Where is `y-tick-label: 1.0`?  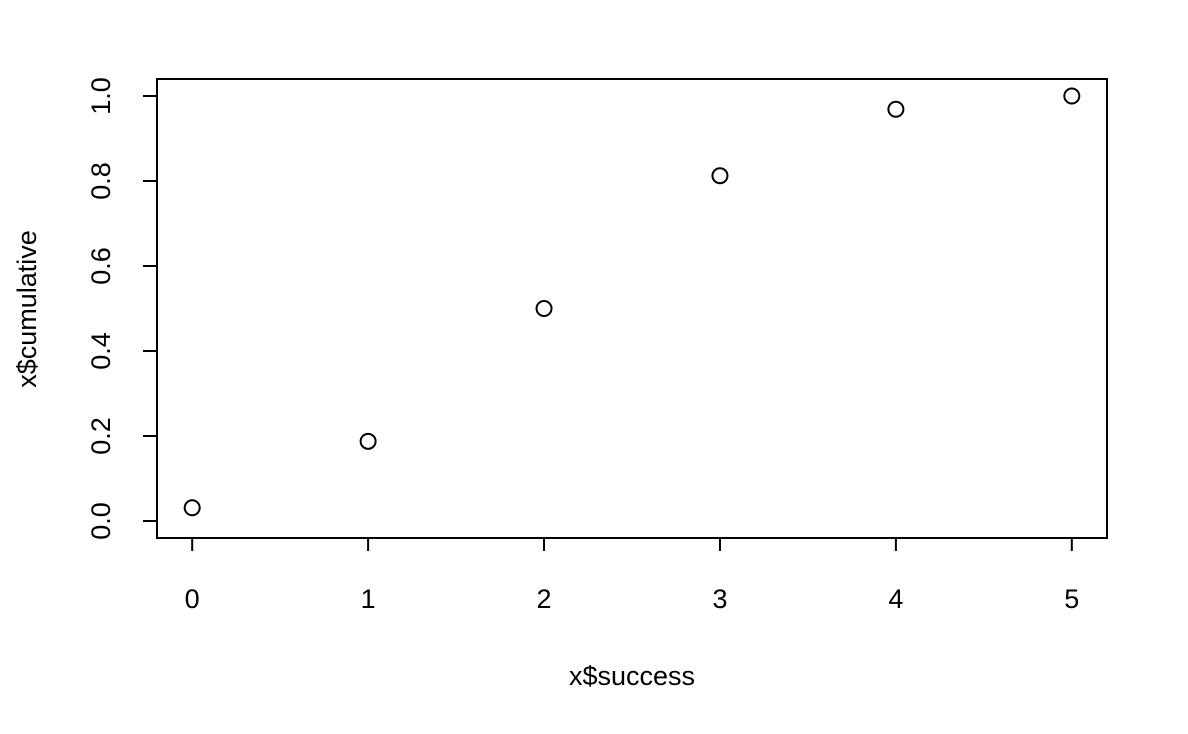 y-tick-label: 1.0 is located at coordinates (101, 96).